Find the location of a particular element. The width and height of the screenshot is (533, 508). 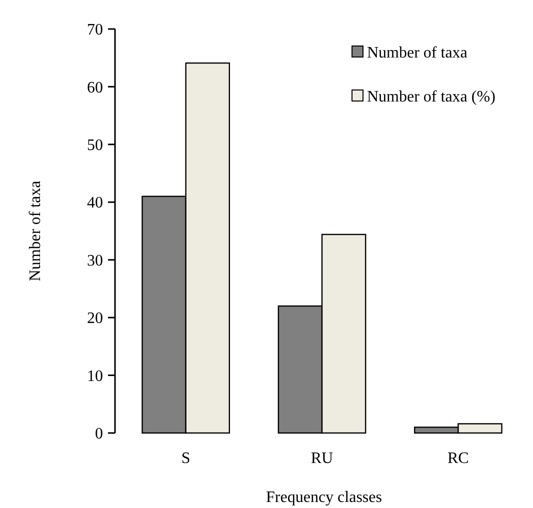

y-tick-label: 50 is located at coordinates (95, 145).